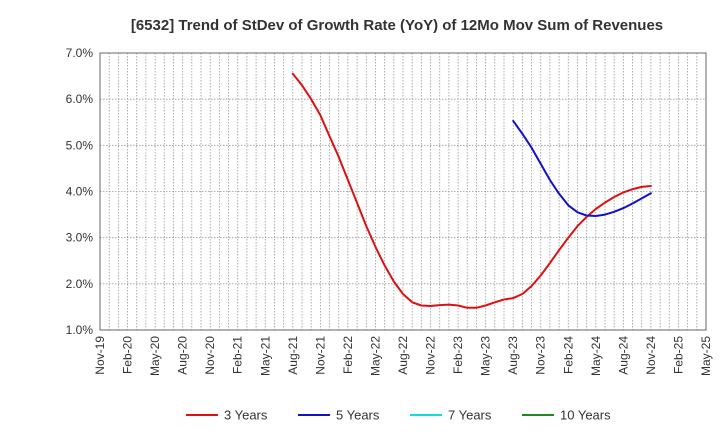  What do you see at coordinates (265, 356) in the screenshot?
I see `x-tick-label: May-21` at bounding box center [265, 356].